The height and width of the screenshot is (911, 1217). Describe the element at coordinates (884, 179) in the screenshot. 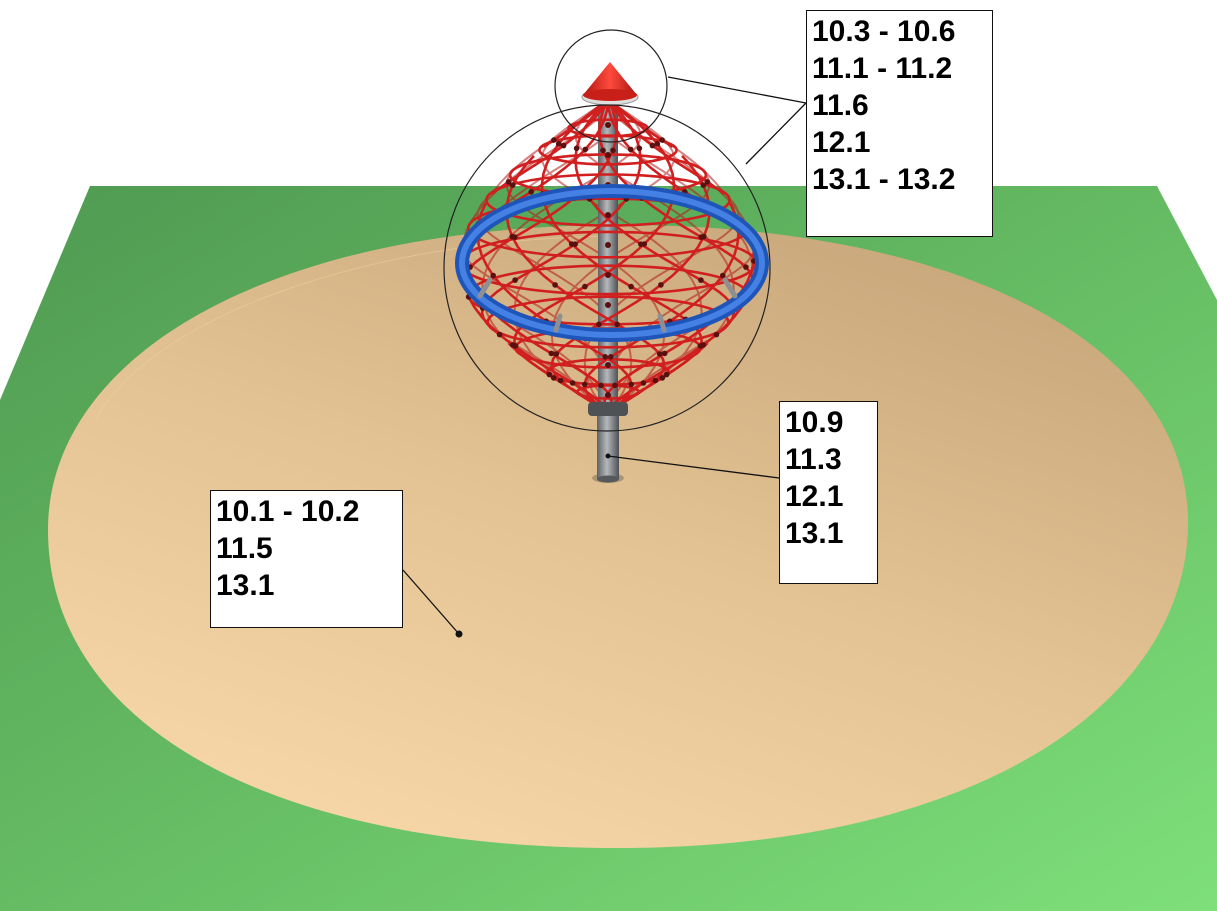

I see `callout-line: 13.1 - 13.2` at that location.